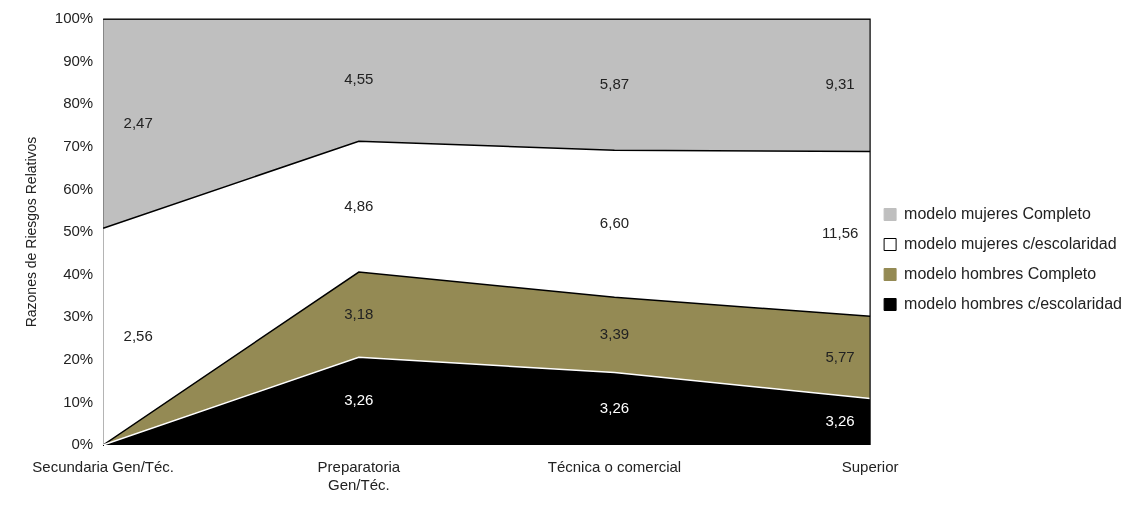 The width and height of the screenshot is (1142, 514). I want to click on annotation: 3,39, so click(614, 334).